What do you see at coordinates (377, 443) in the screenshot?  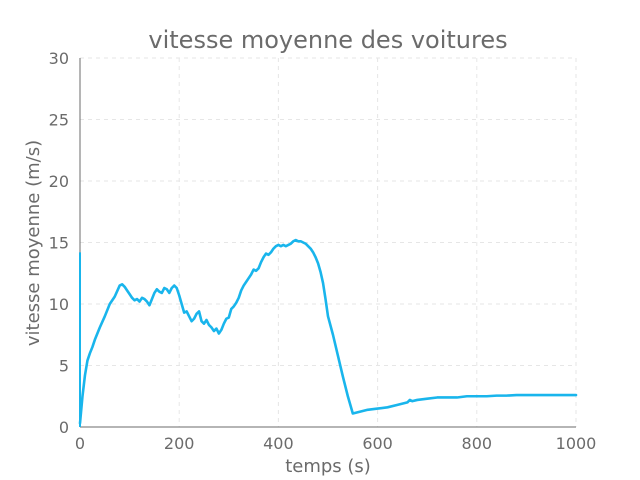 I see `x-tick-label: 600` at bounding box center [377, 443].